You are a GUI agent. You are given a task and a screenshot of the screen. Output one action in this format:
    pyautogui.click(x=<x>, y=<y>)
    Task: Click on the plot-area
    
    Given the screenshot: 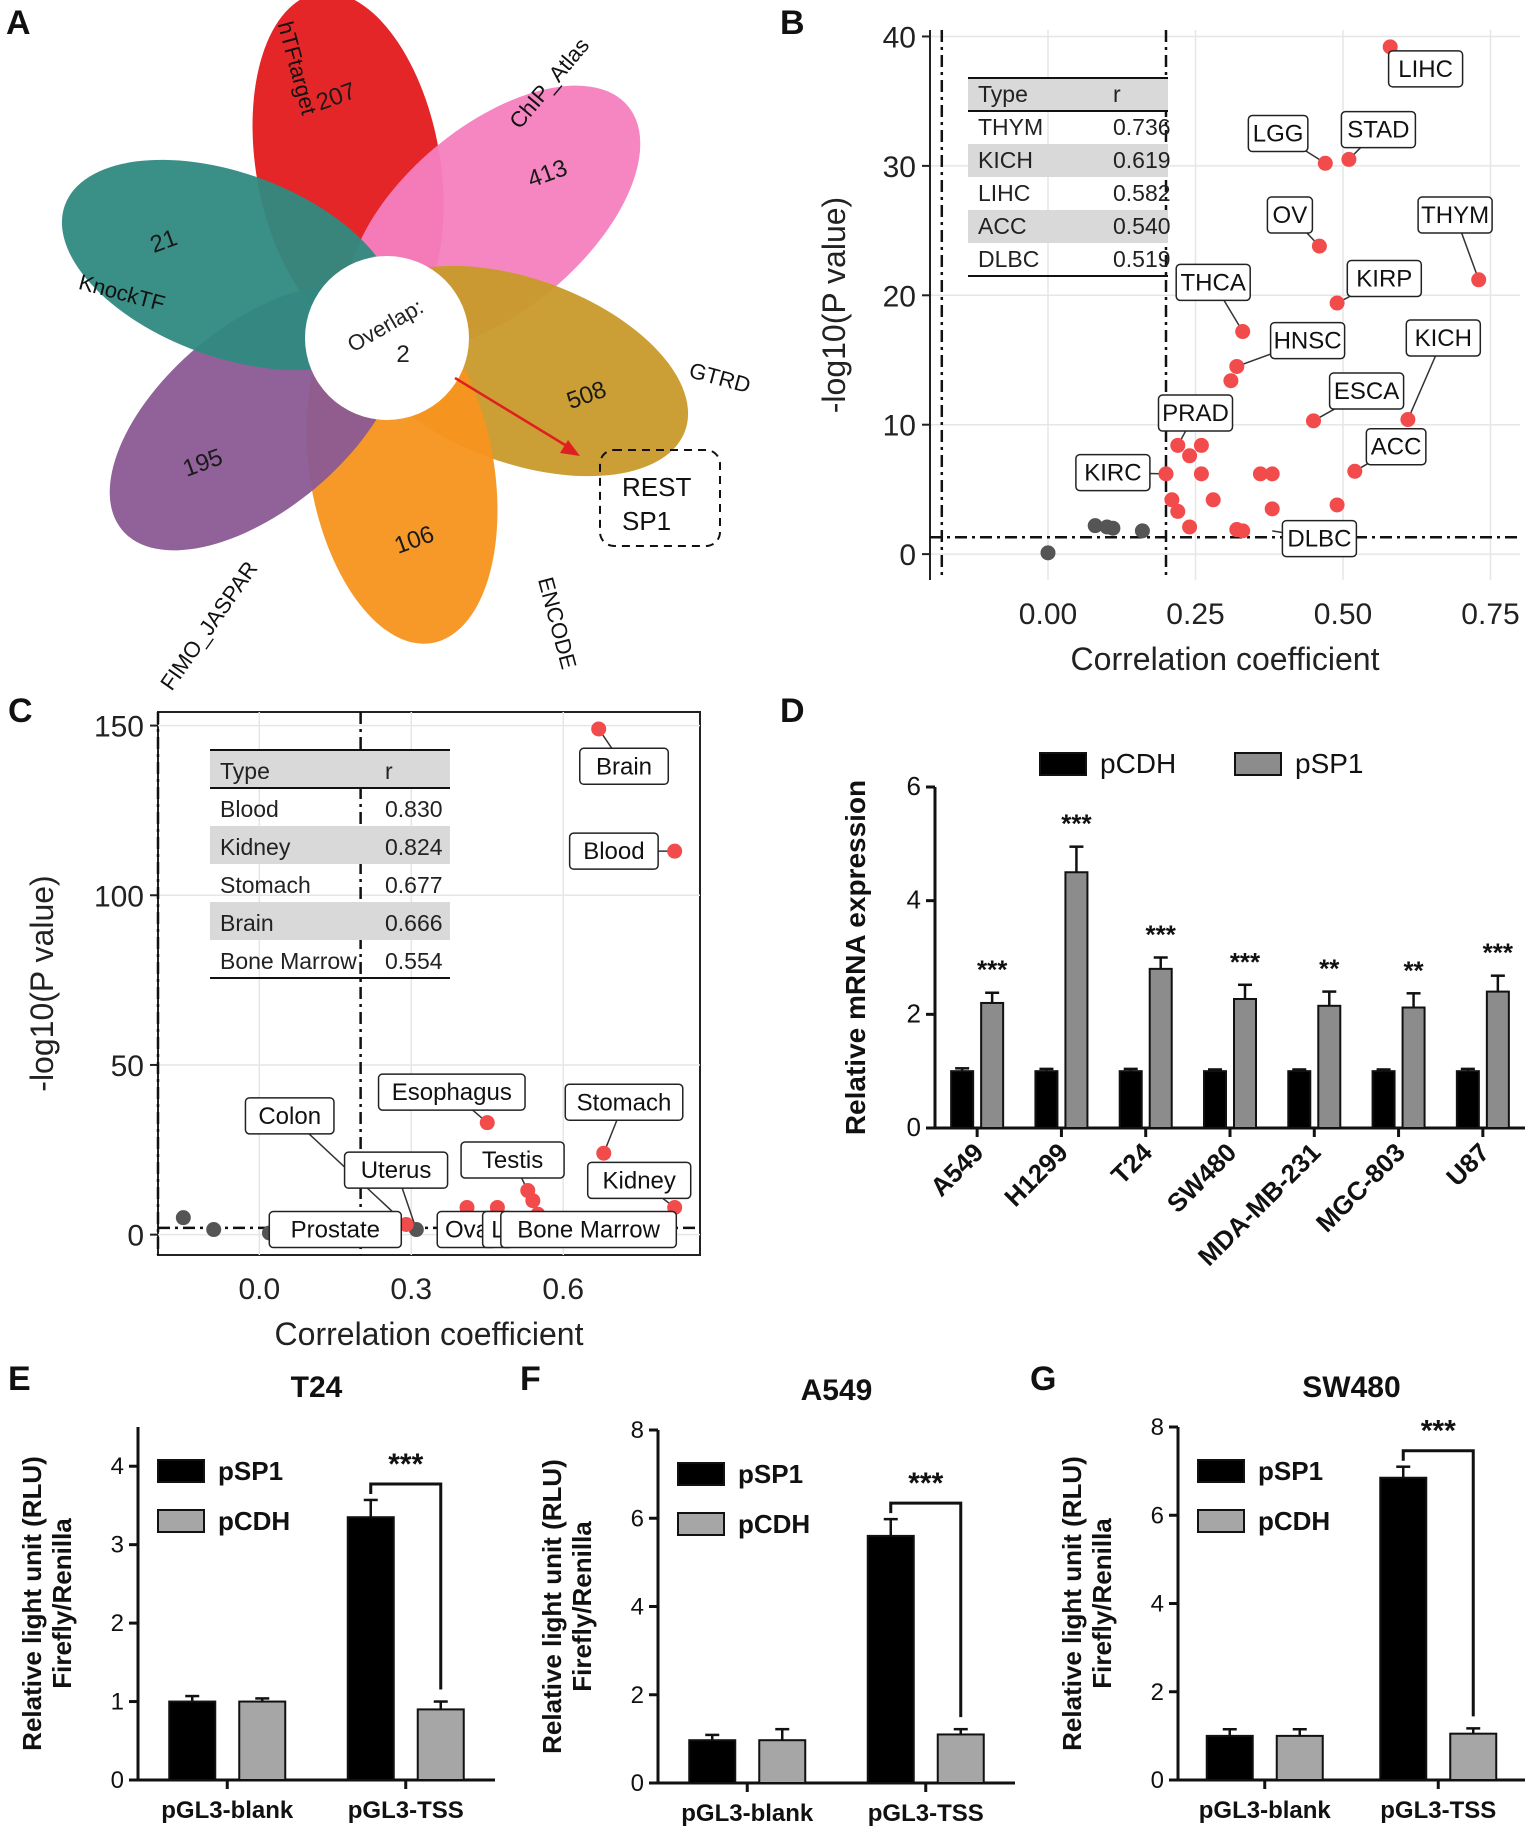 What is the action you would take?
    pyautogui.click(x=1225, y=305)
    